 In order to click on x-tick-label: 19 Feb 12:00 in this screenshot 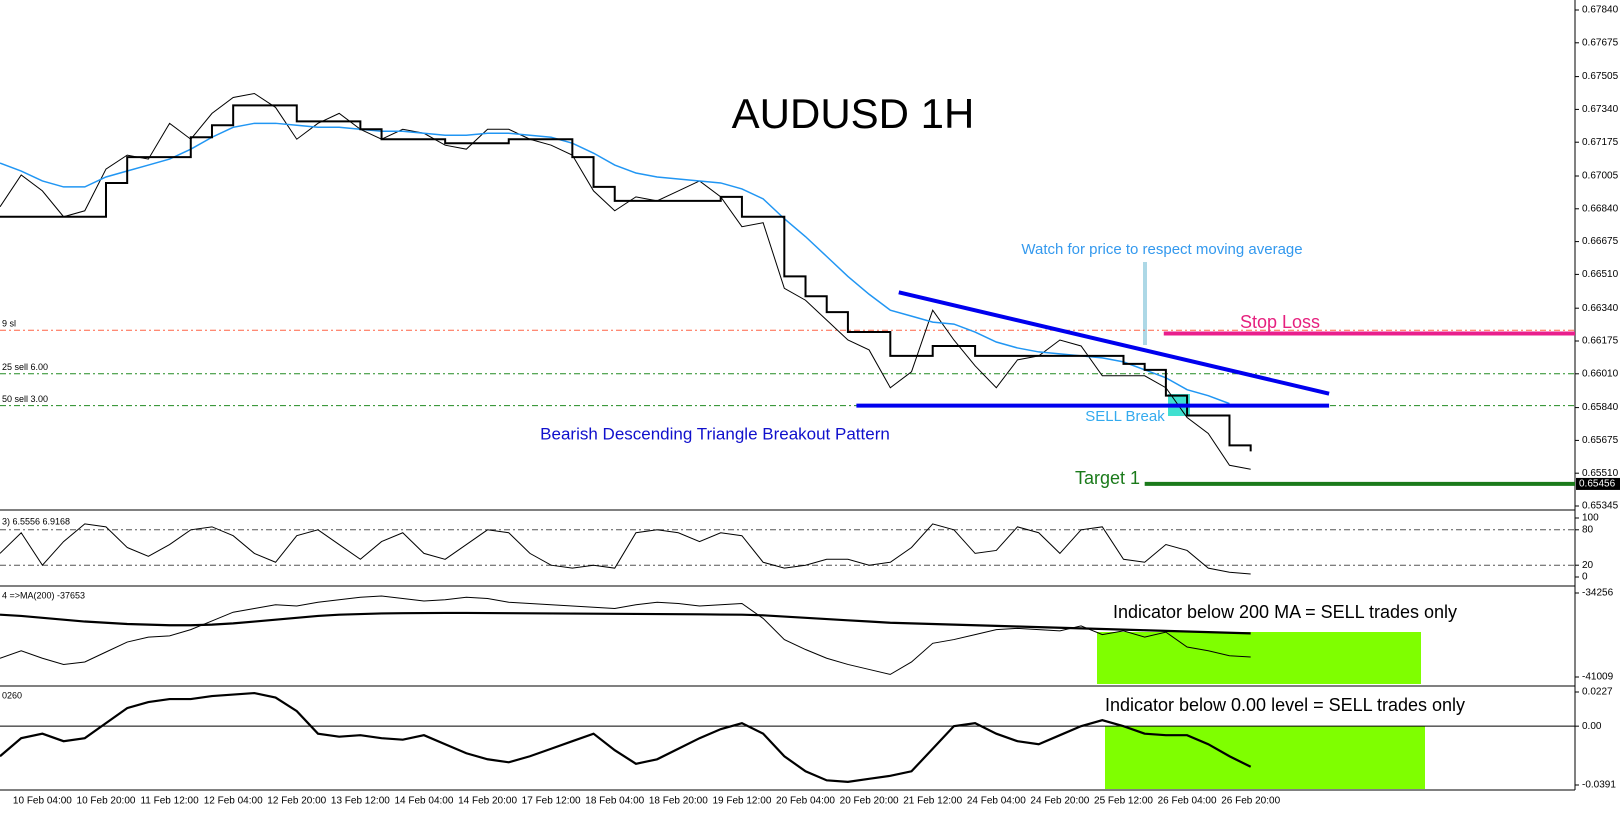, I will do `click(741, 801)`.